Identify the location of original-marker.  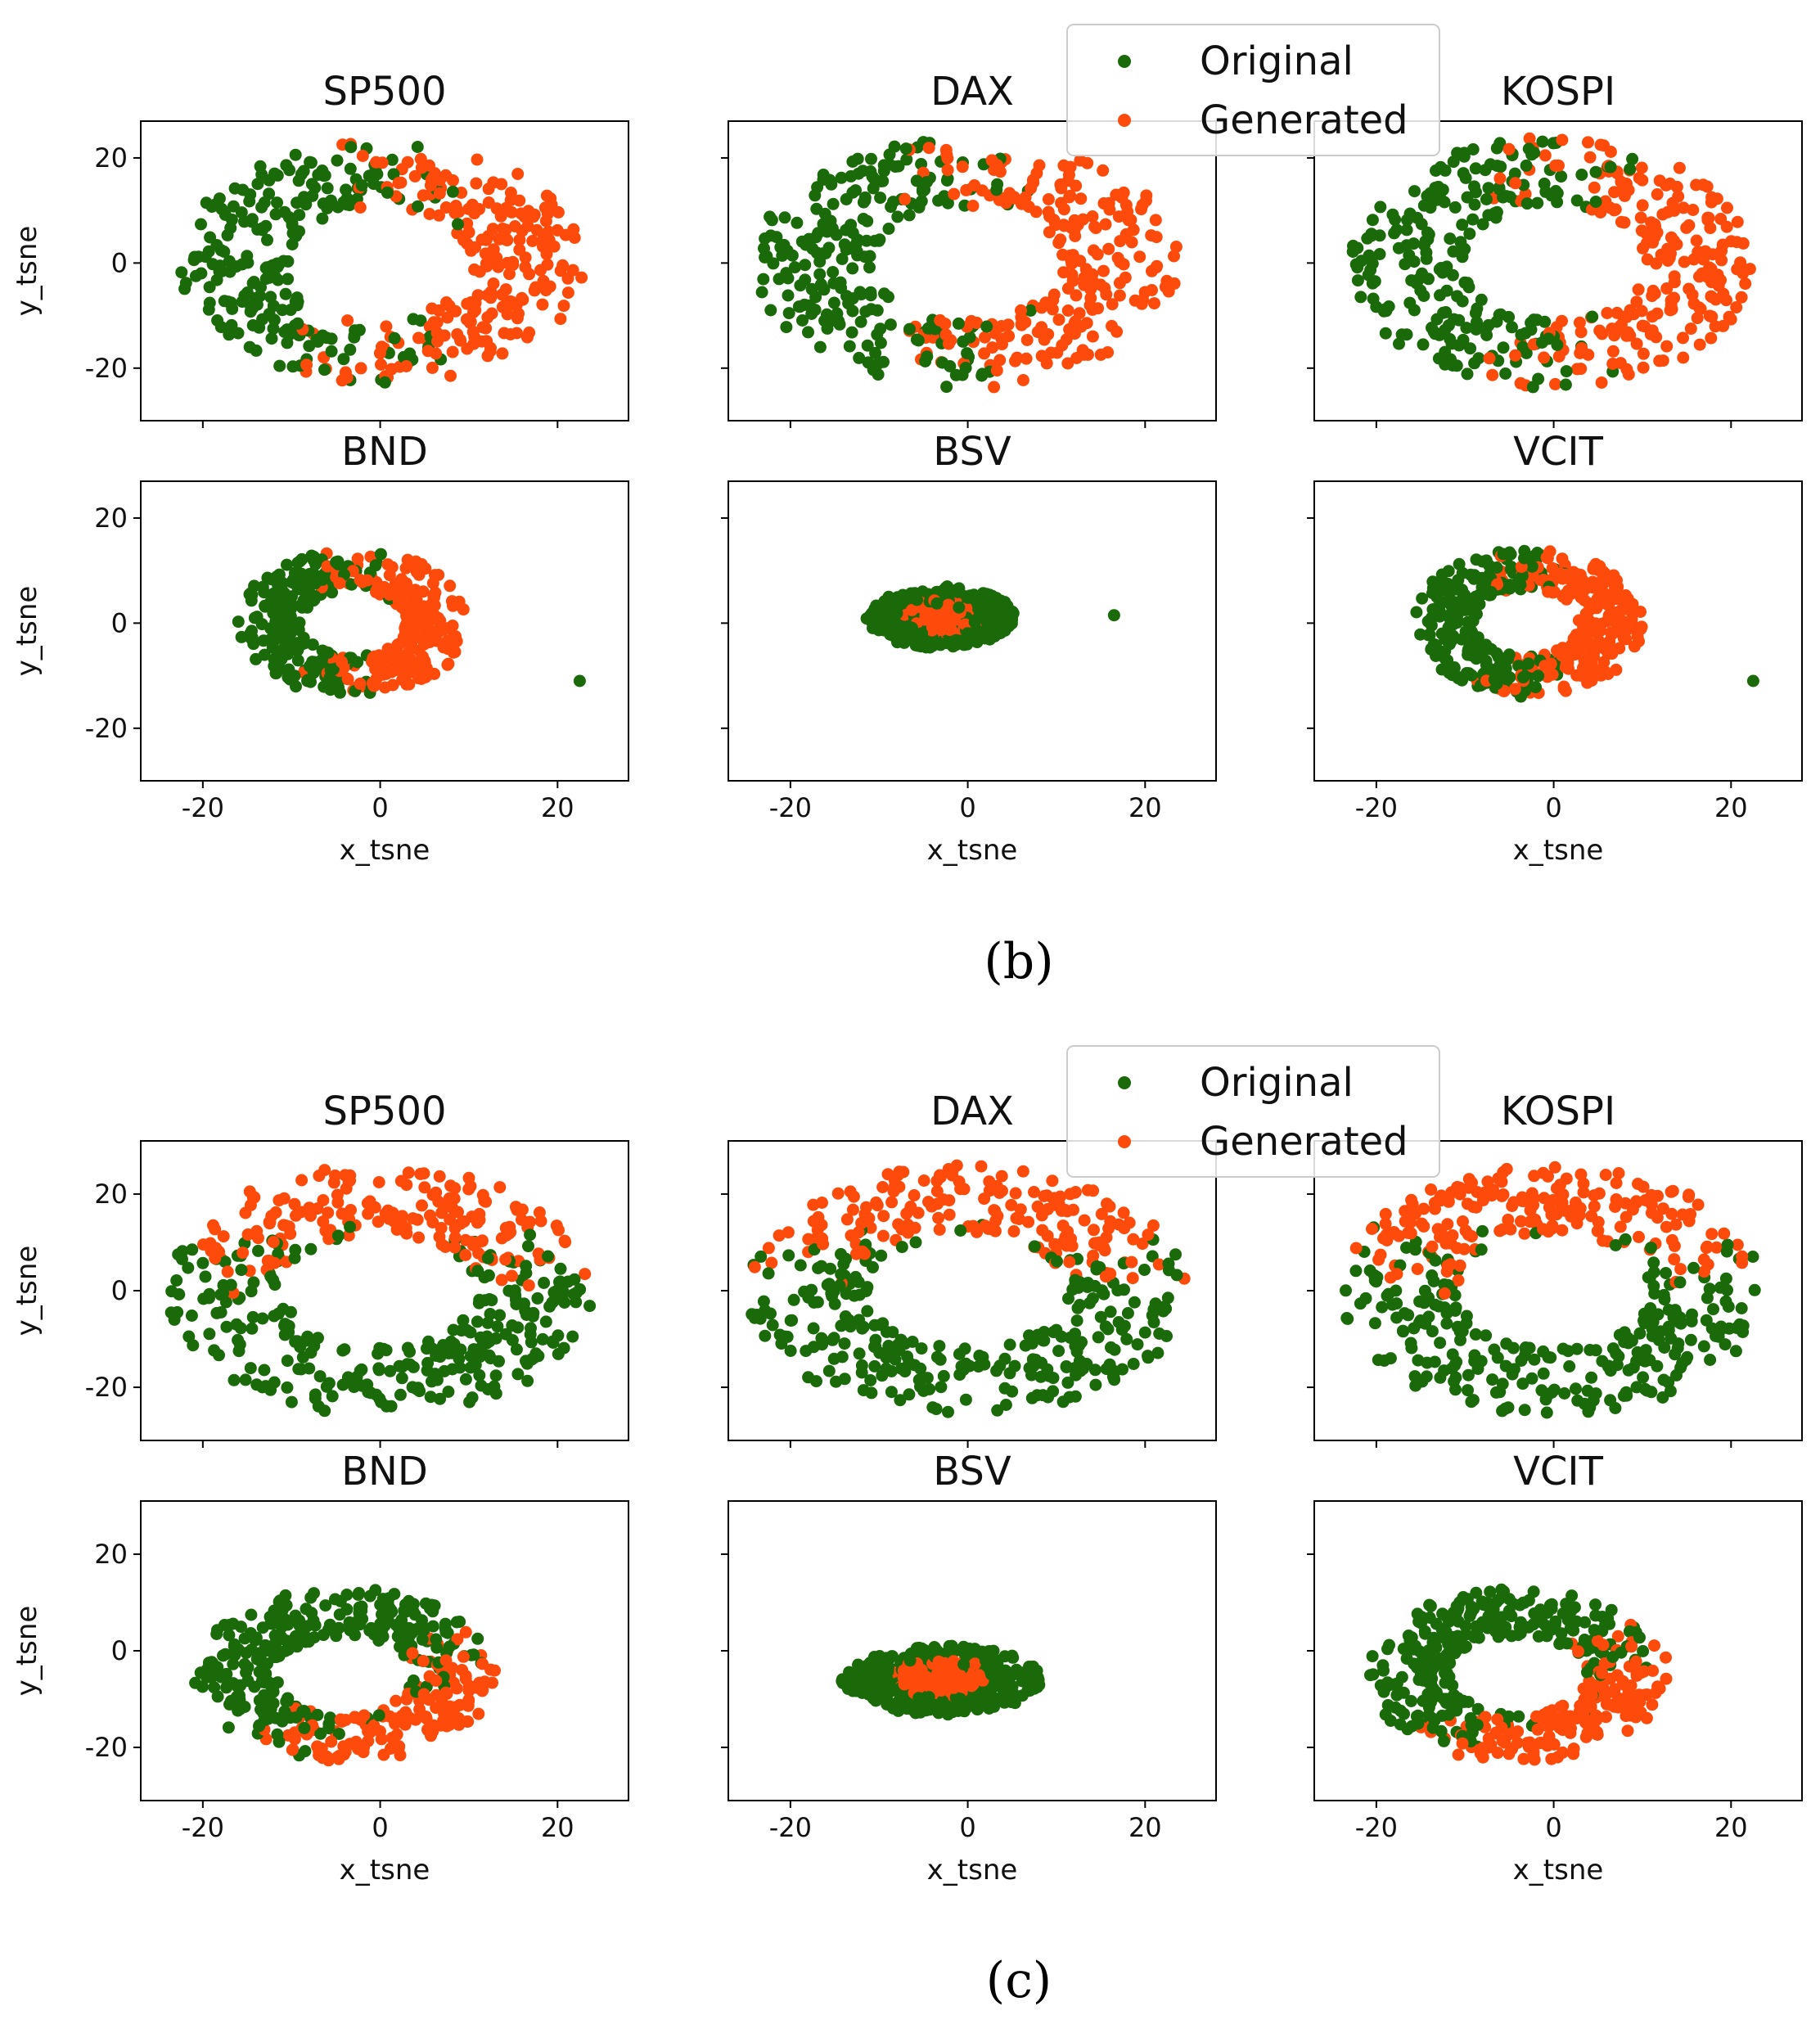
(1125, 61).